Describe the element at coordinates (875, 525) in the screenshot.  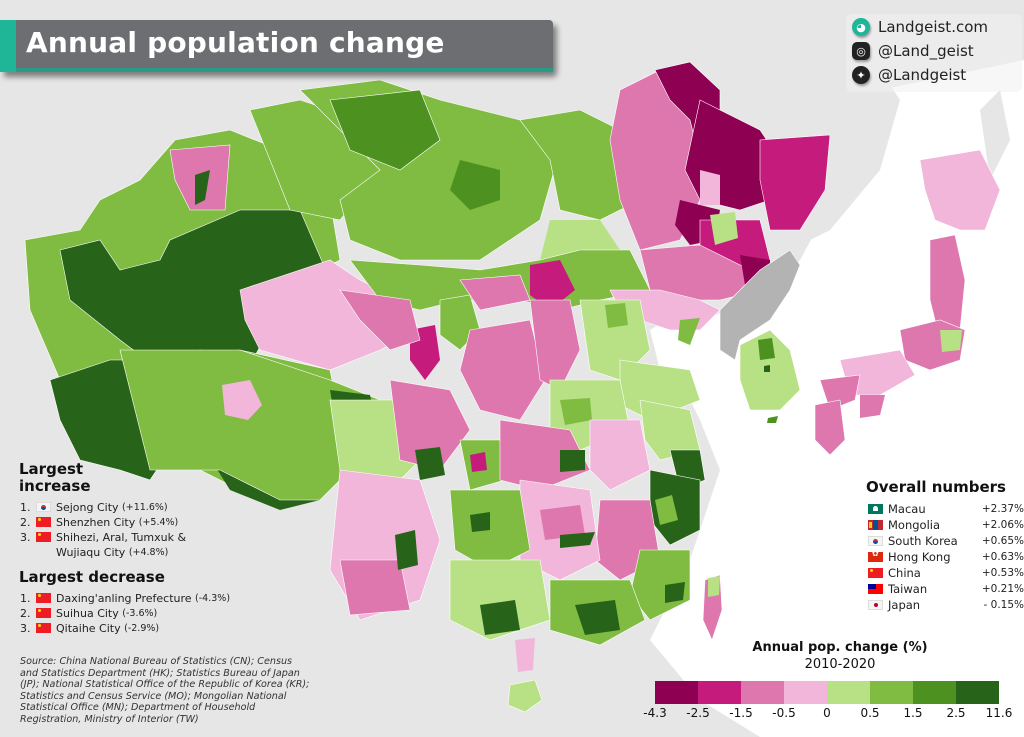
I see `mongolia-flag-icon` at that location.